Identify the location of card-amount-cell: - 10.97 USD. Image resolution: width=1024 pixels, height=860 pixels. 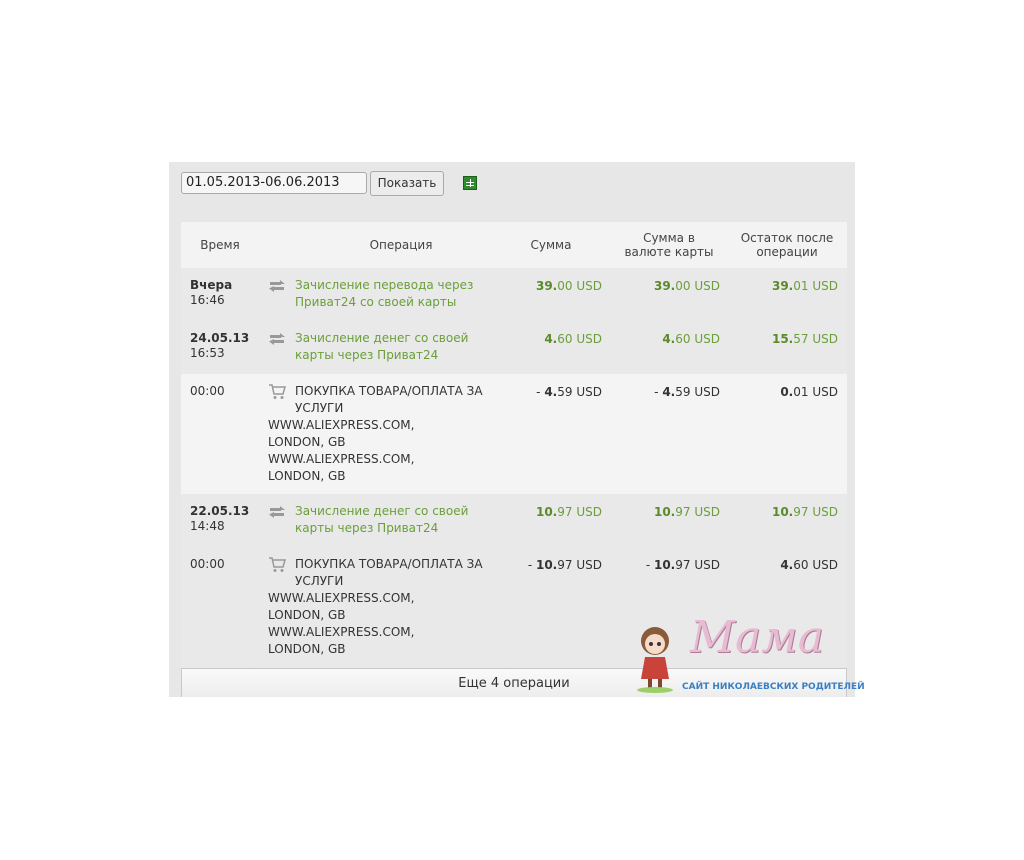
(683, 565).